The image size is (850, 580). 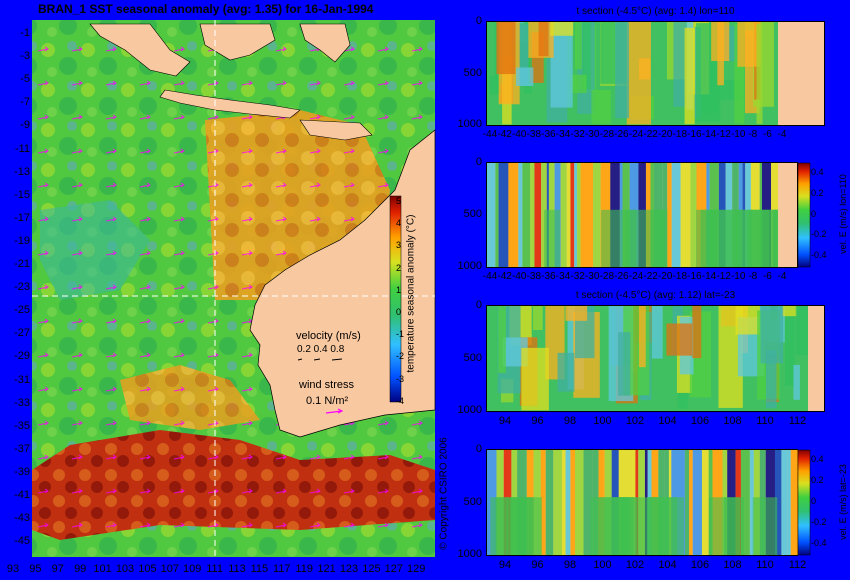 I want to click on section-x-tick: -10, so click(x=738, y=134).